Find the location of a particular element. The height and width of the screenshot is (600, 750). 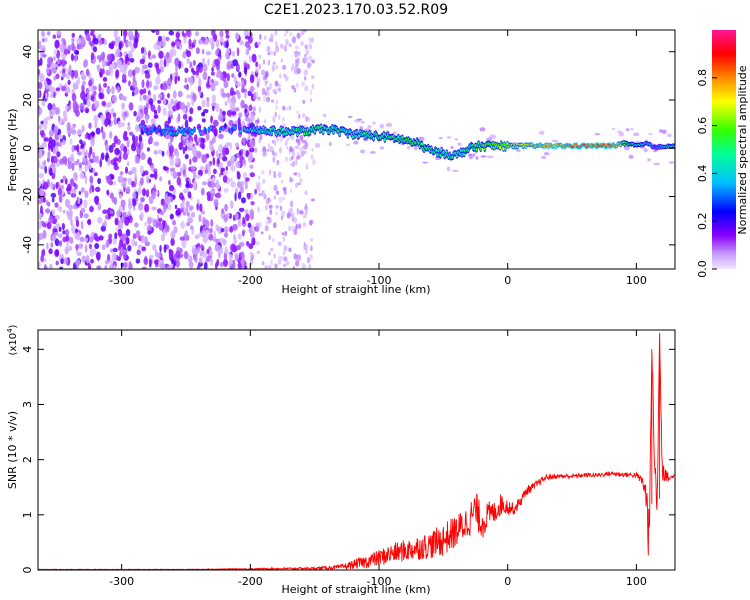

snr-scale-close: ) is located at coordinates (13, 326).